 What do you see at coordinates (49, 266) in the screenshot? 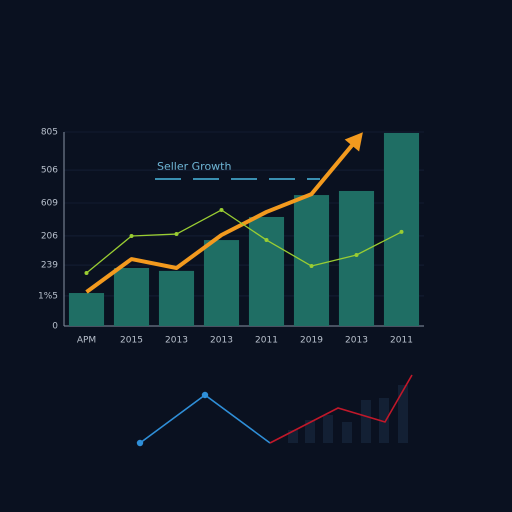
I see `y-tick-label: 239` at bounding box center [49, 266].